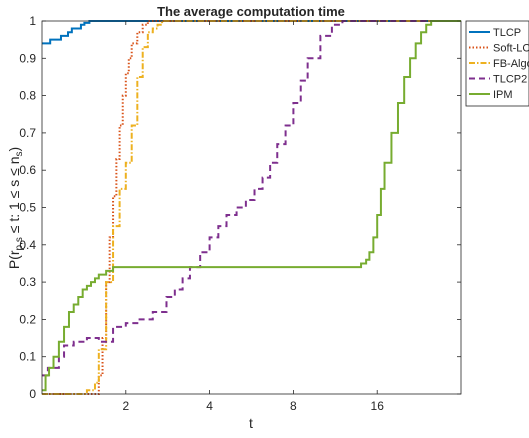 The height and width of the screenshot is (438, 529). Describe the element at coordinates (251, 32) in the screenshot. I see `series-line-tlcp` at that location.